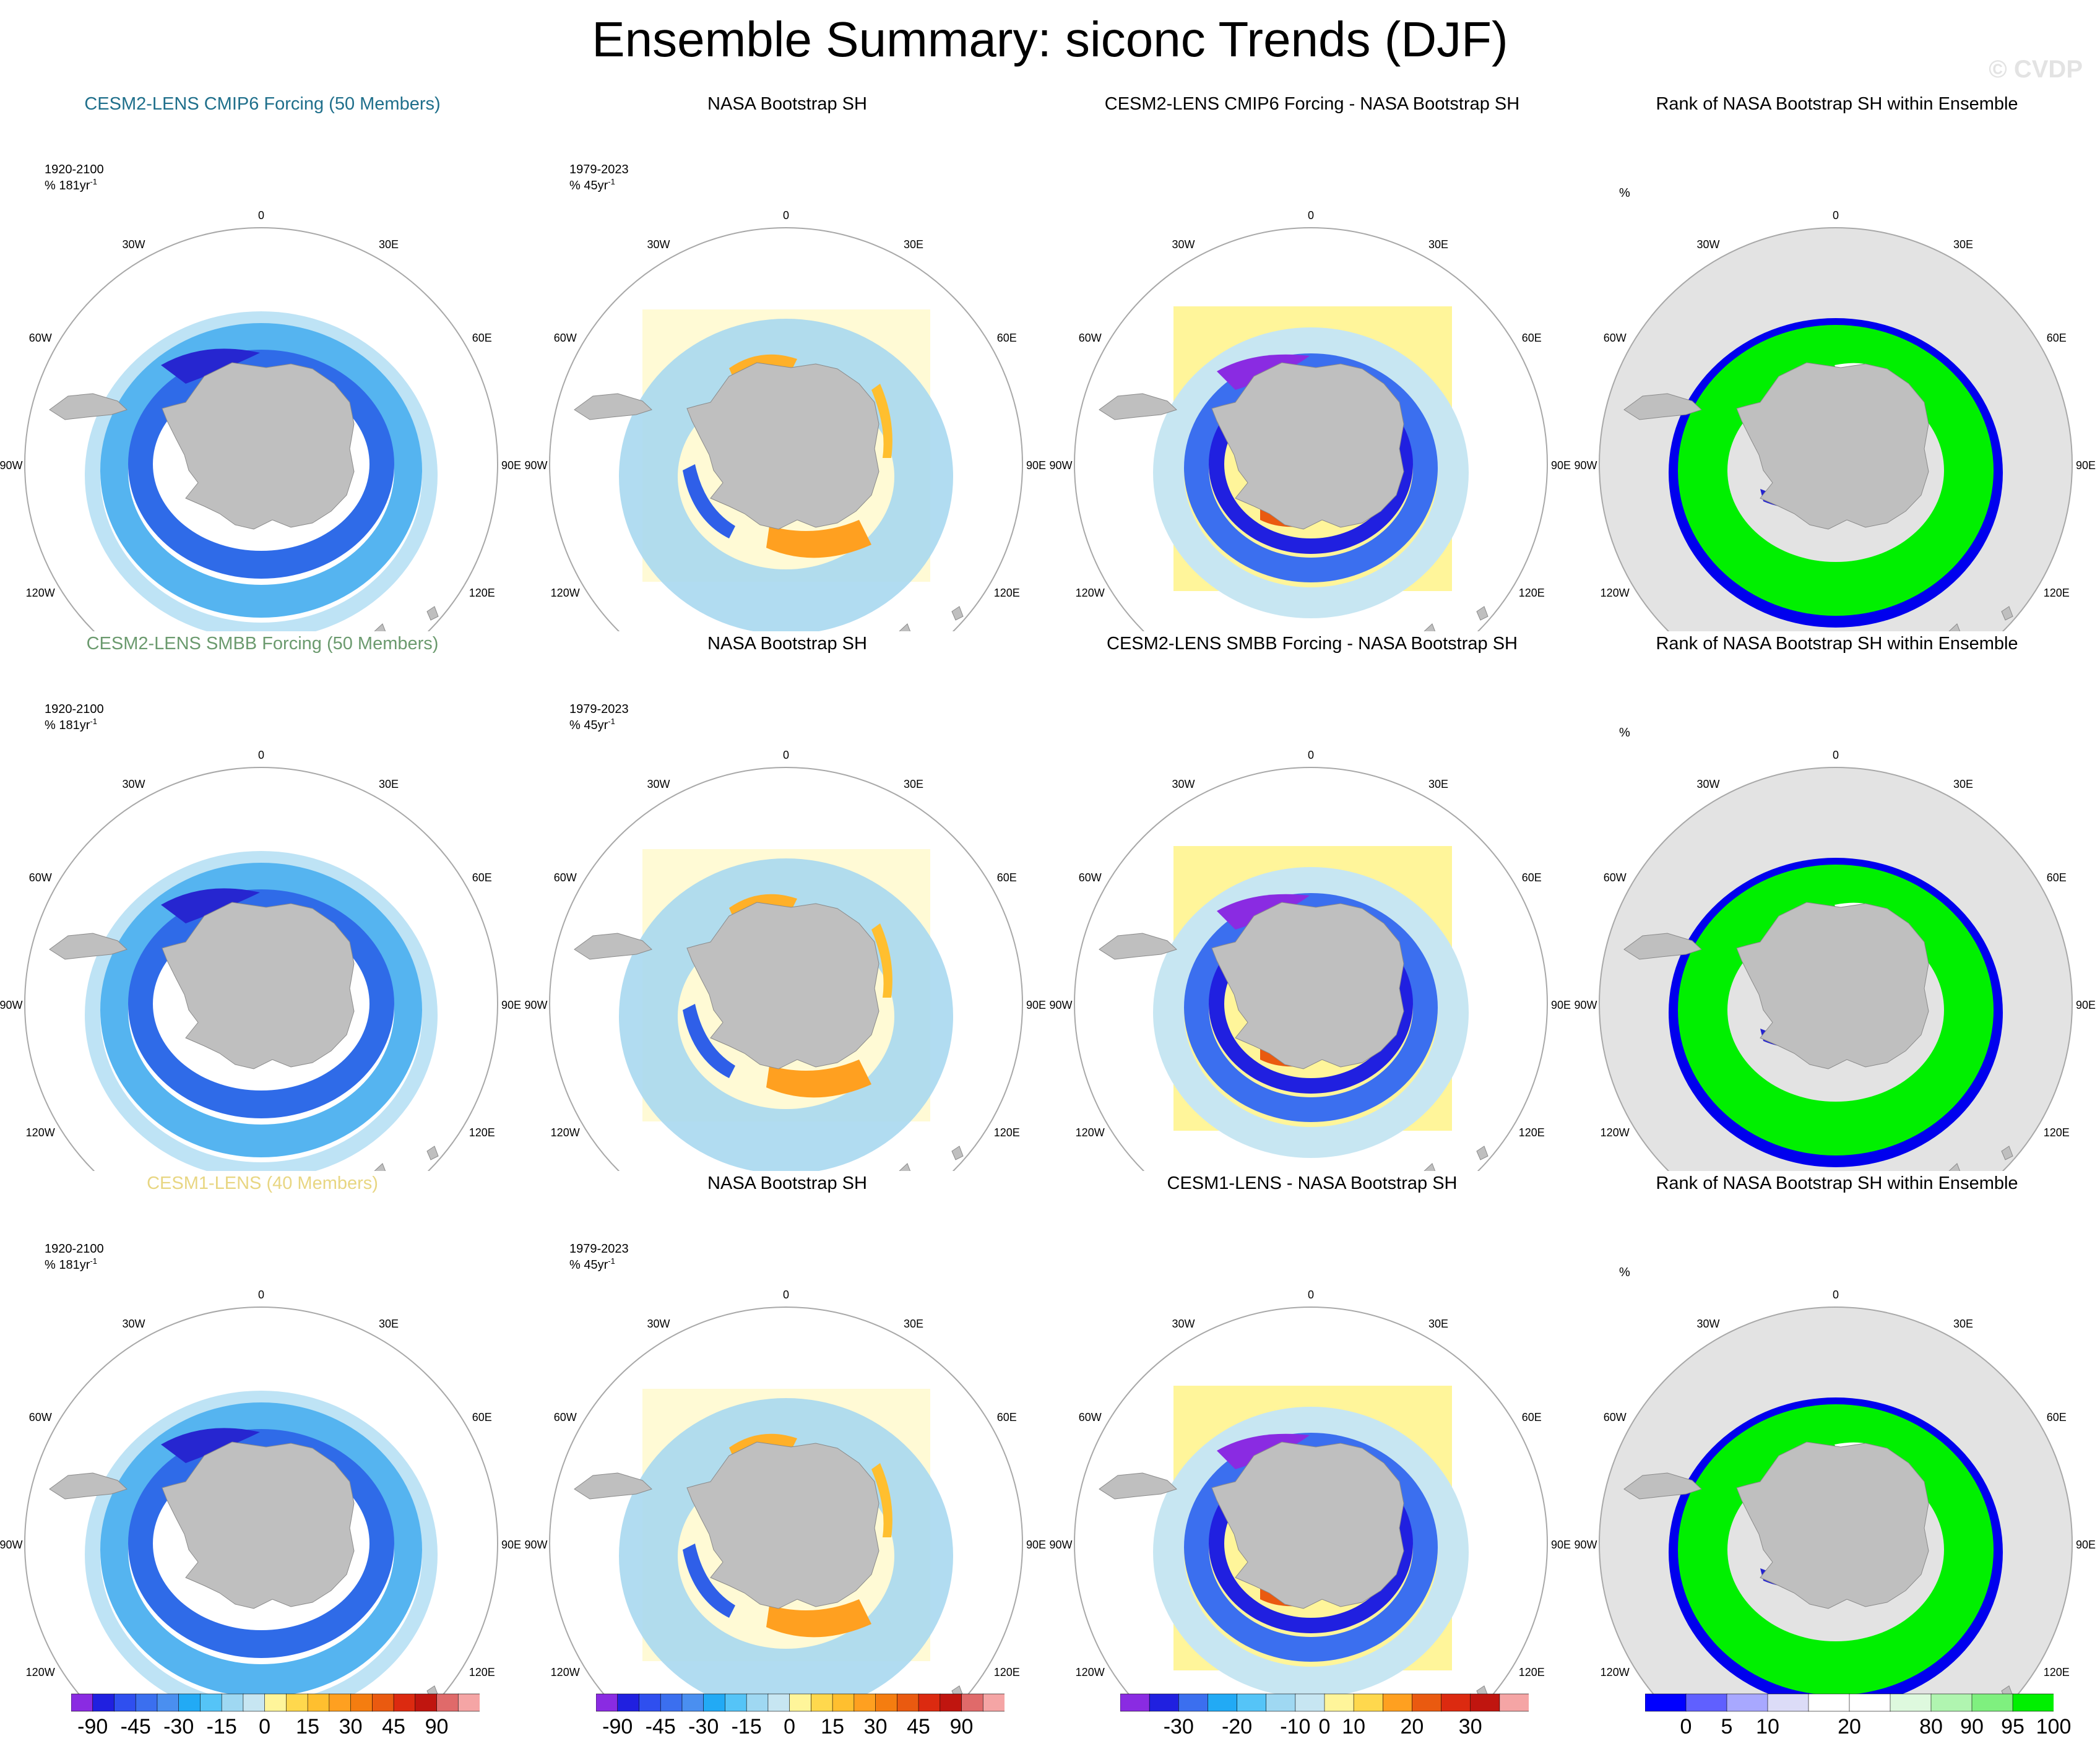 This screenshot has width=2100, height=1749. I want to click on colorbar-tick-label: 90, so click(437, 1726).